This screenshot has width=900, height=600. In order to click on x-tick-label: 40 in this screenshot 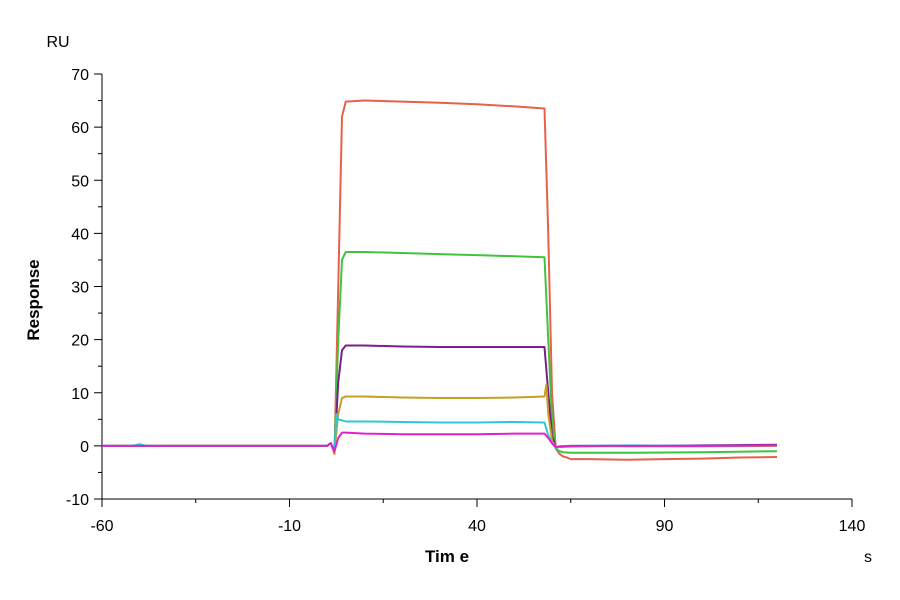, I will do `click(477, 526)`.